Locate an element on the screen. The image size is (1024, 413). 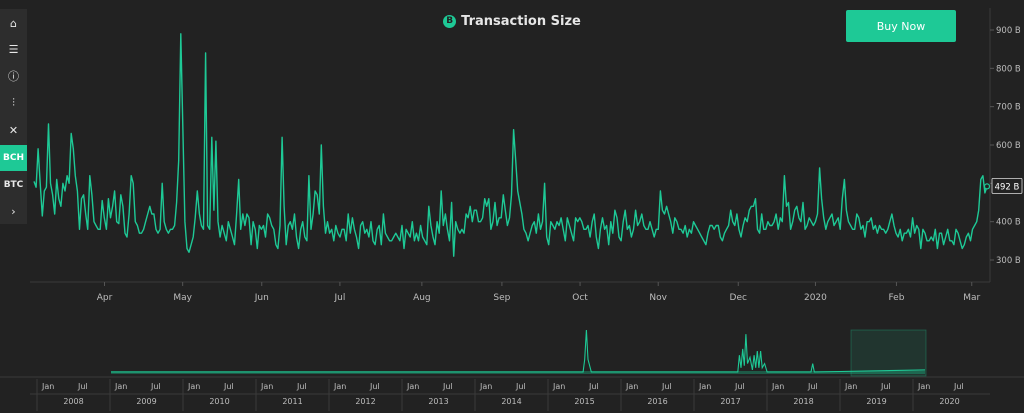
x-tick-label: Apr is located at coordinates (105, 298).